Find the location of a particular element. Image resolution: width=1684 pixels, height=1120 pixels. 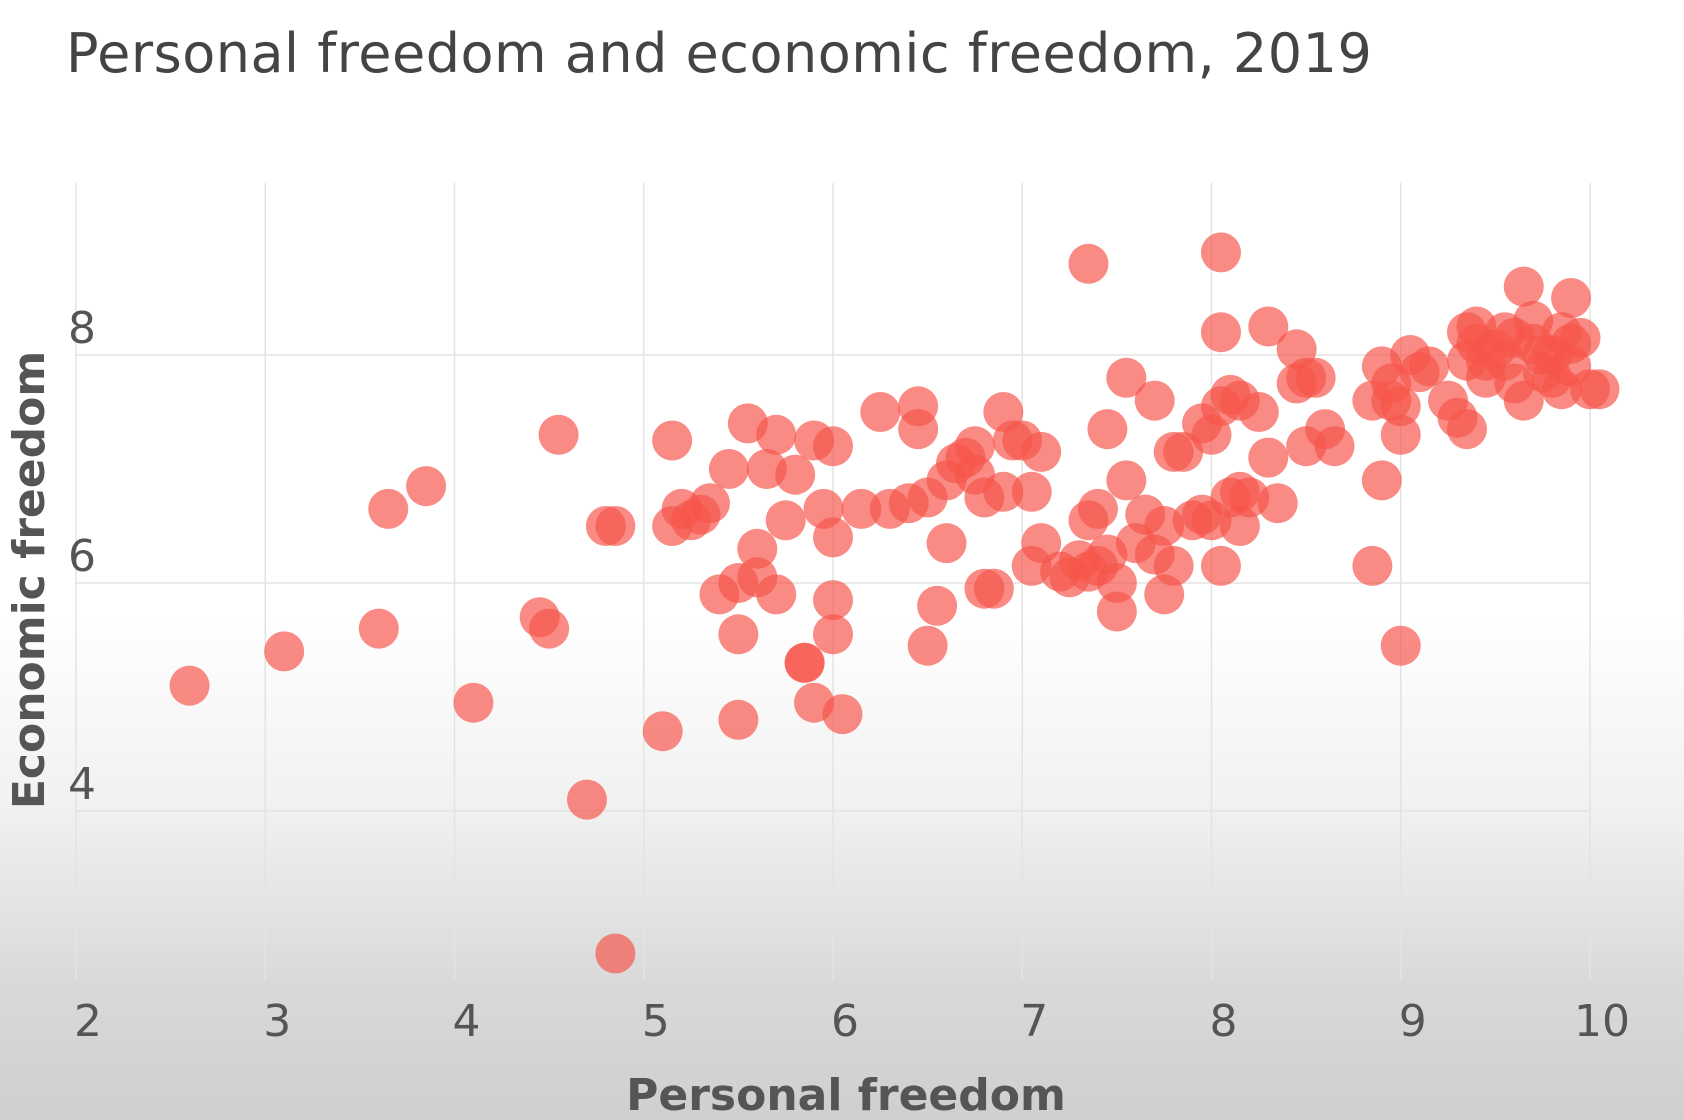

x-axis-label: Personal freedom is located at coordinates (846, 1095).